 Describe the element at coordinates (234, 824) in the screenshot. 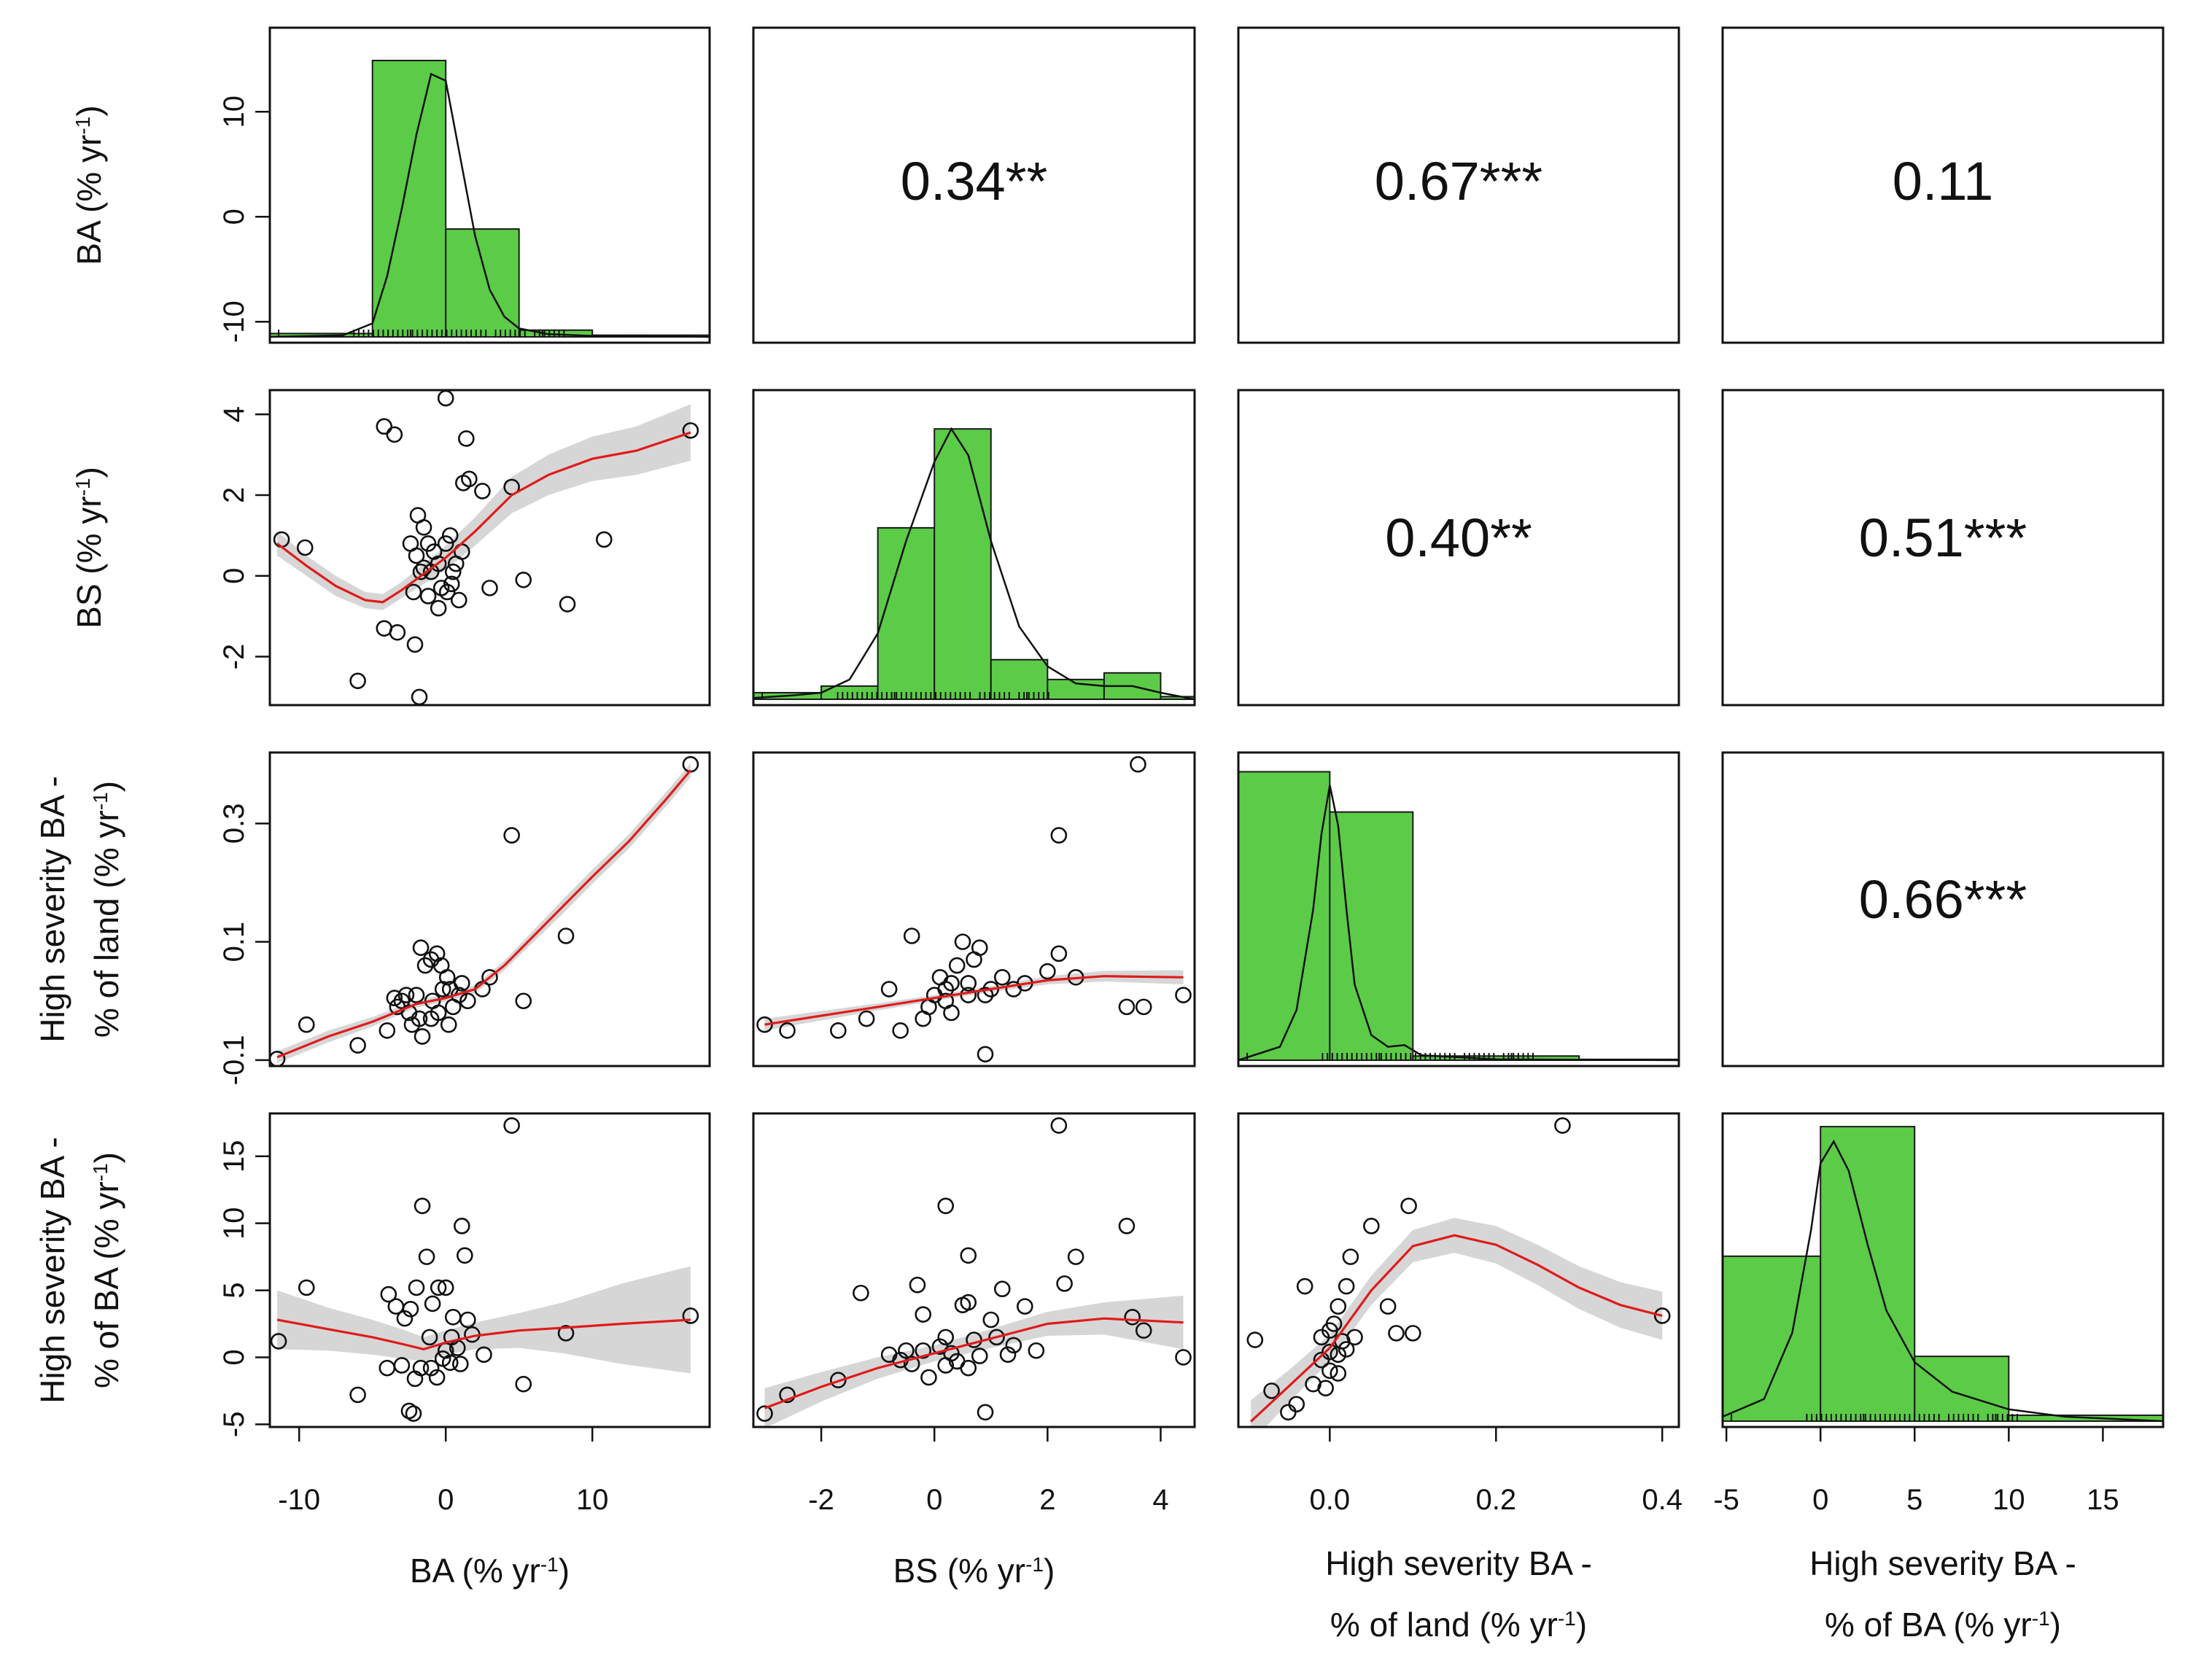

I see `y-tick-label: 0.3` at that location.